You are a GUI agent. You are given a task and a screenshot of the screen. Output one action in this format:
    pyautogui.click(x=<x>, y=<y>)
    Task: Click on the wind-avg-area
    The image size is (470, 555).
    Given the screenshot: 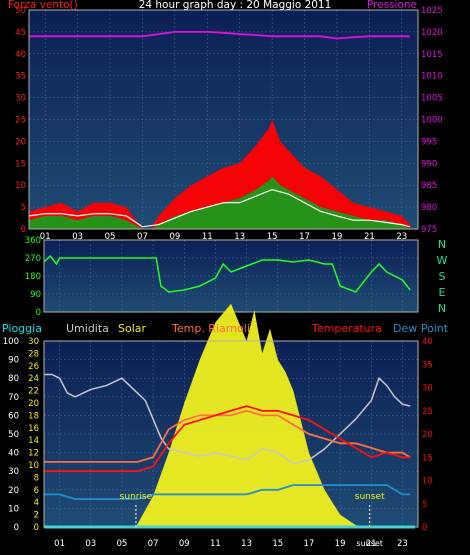 What is the action you would take?
    pyautogui.click(x=219, y=202)
    